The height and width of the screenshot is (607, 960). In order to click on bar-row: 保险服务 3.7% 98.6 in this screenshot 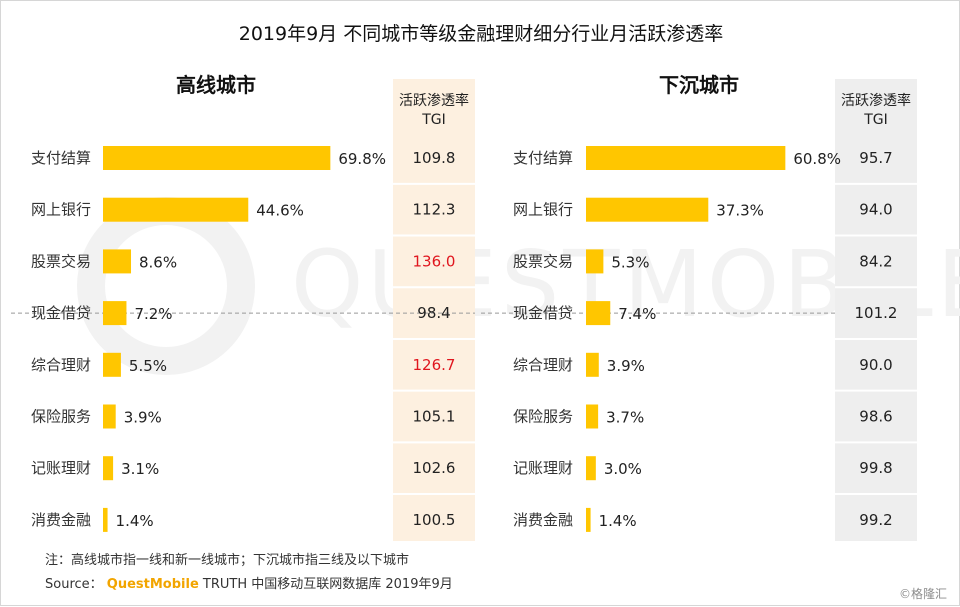, I will do `click(715, 409)`.